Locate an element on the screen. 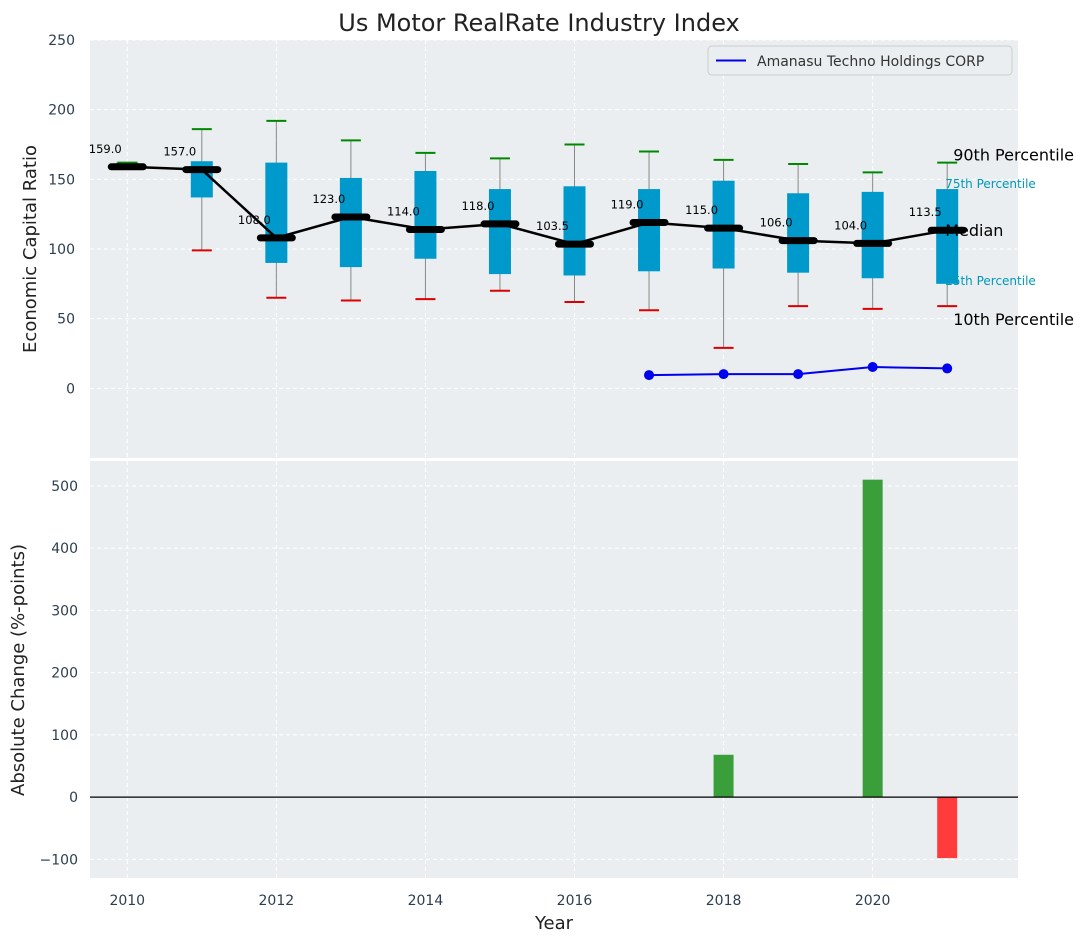  median-value-label: 159.0 is located at coordinates (105, 149).